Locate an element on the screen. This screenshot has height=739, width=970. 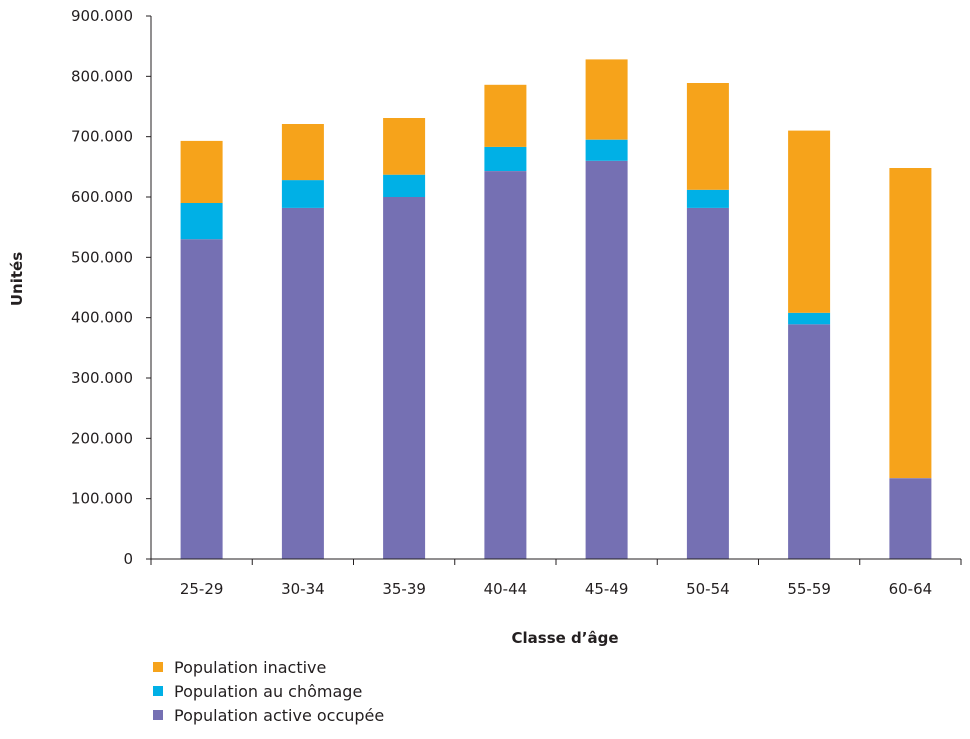
y-tick-label: 400.000 is located at coordinates (102, 318).